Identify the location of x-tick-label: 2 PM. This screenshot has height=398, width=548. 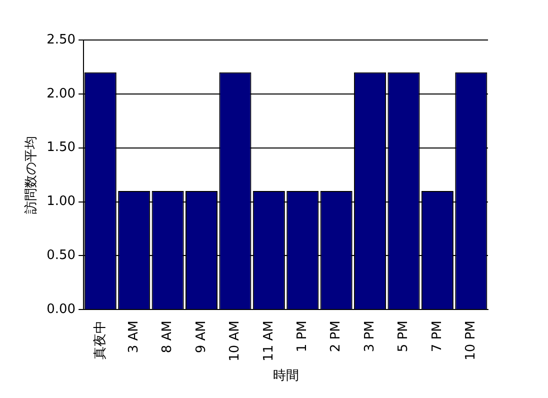
(336, 336).